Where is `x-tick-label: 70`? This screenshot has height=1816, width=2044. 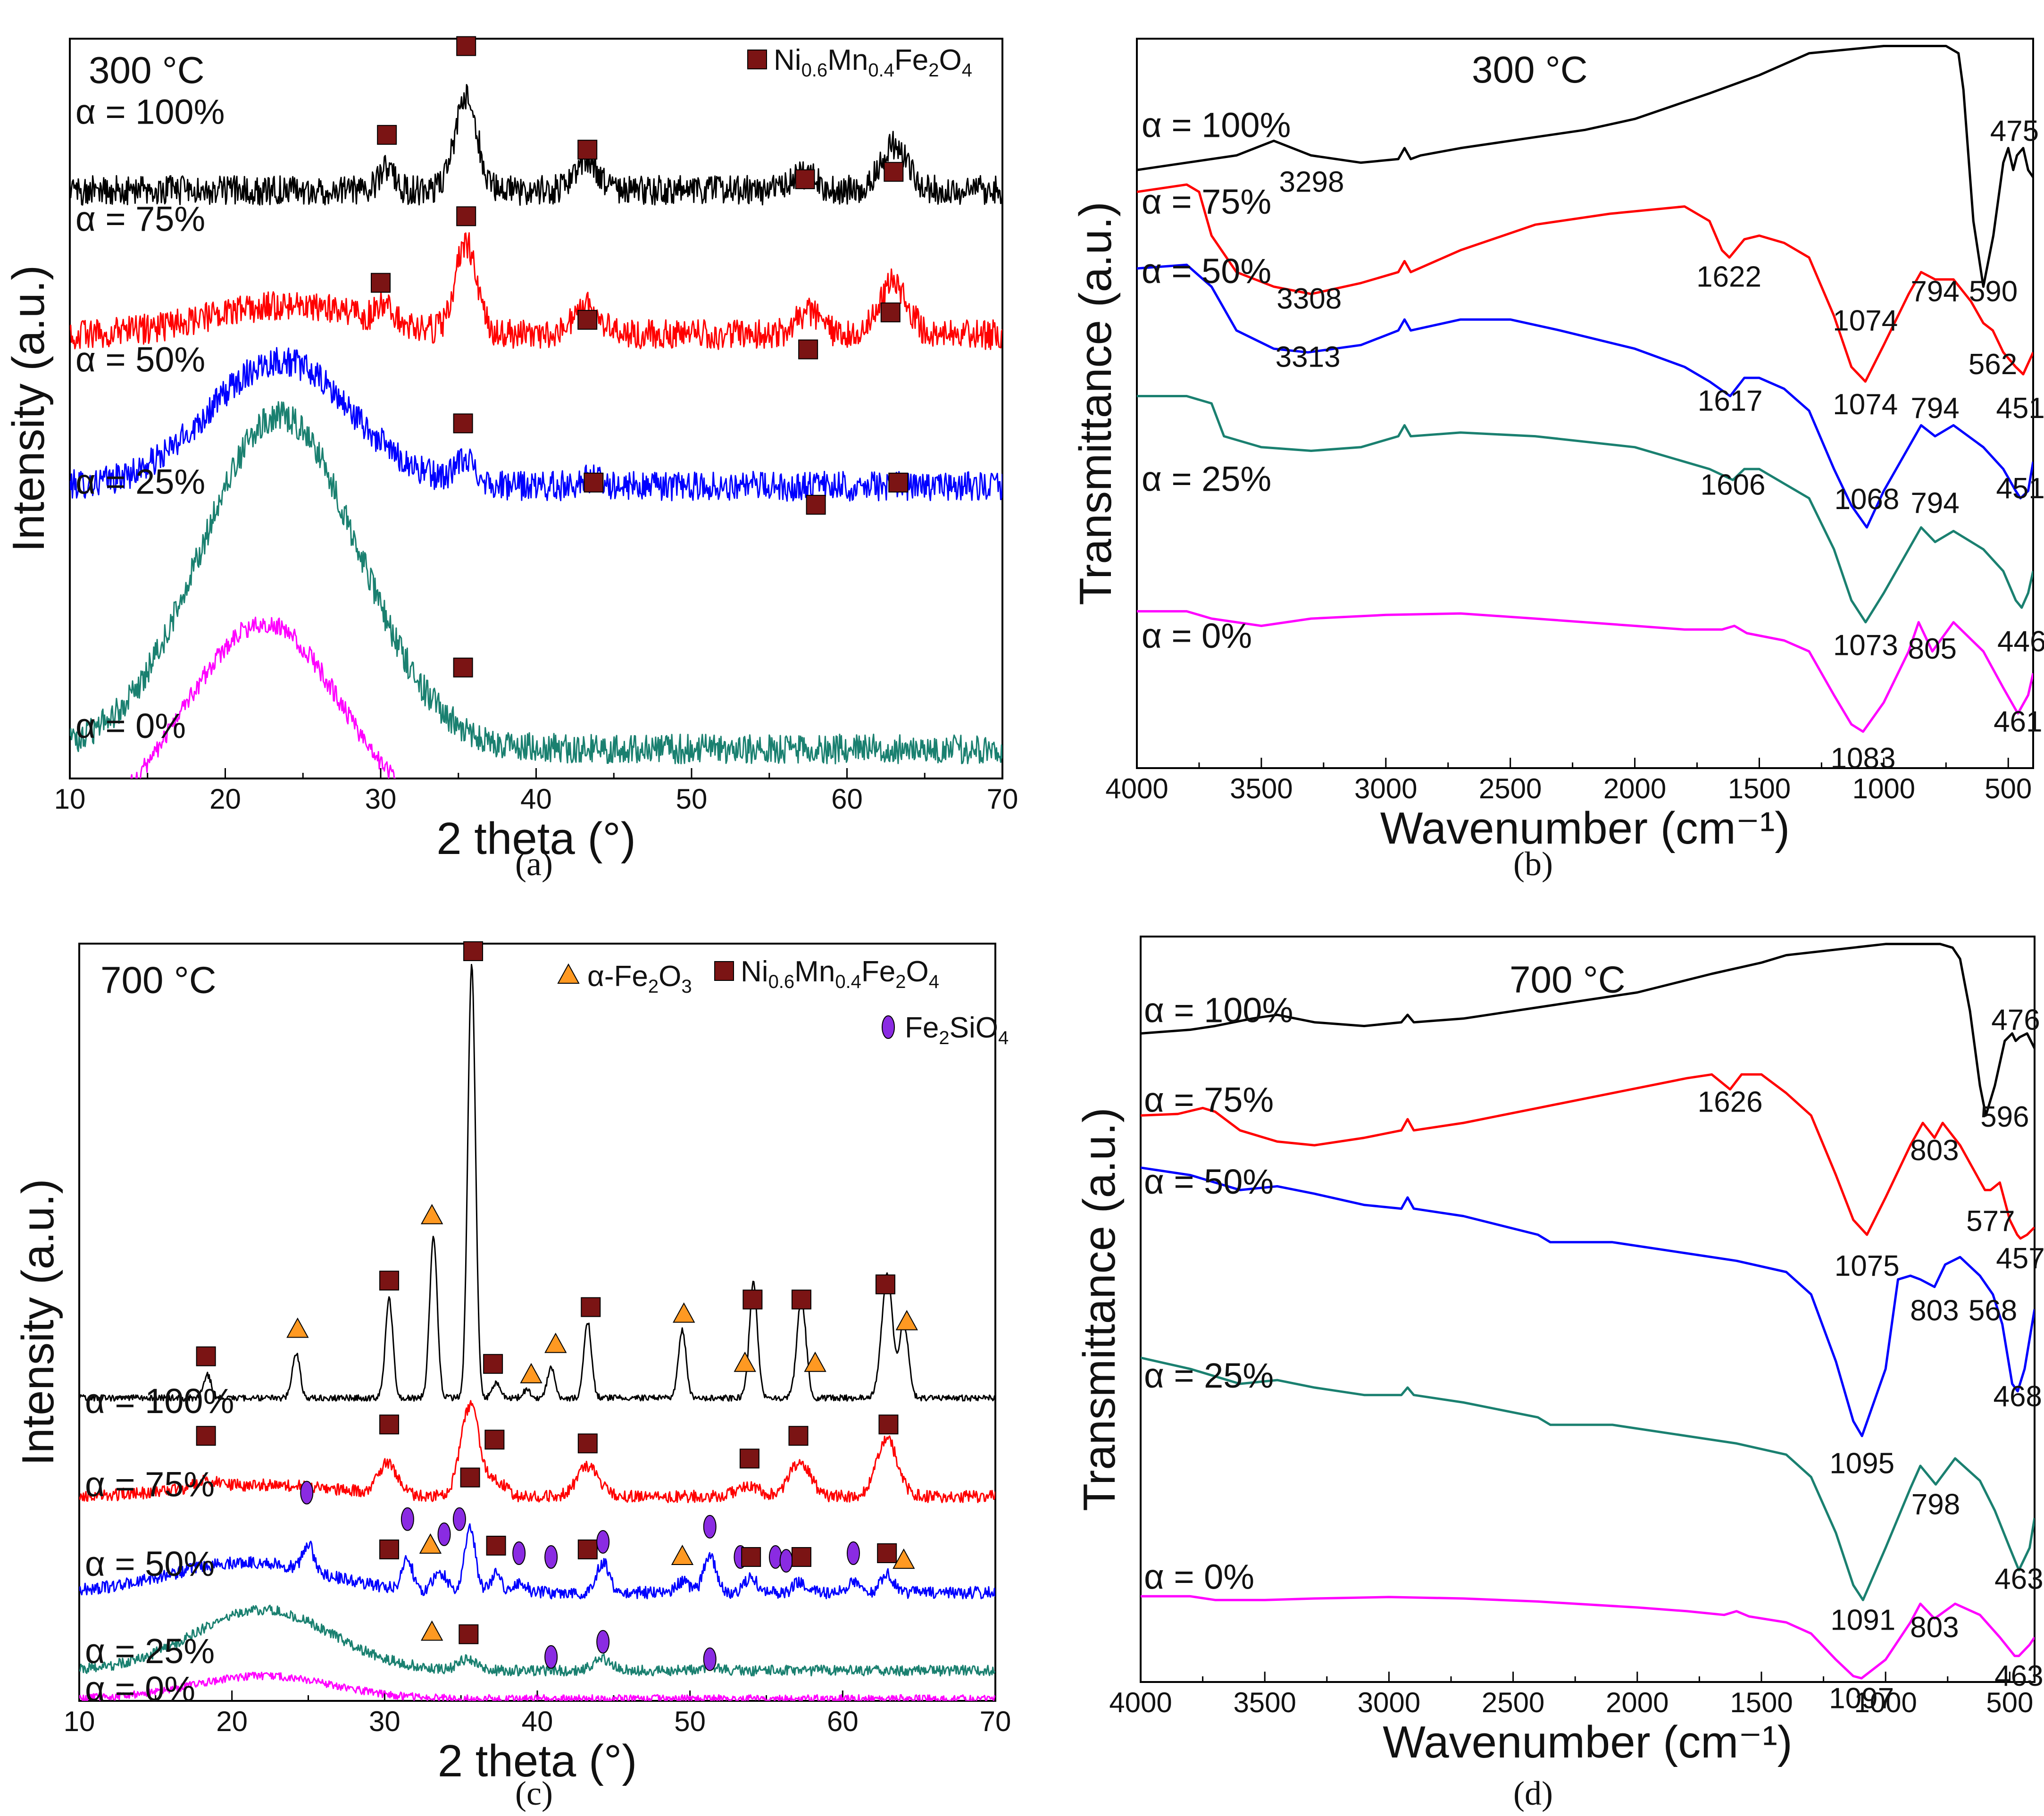 x-tick-label: 70 is located at coordinates (996, 1721).